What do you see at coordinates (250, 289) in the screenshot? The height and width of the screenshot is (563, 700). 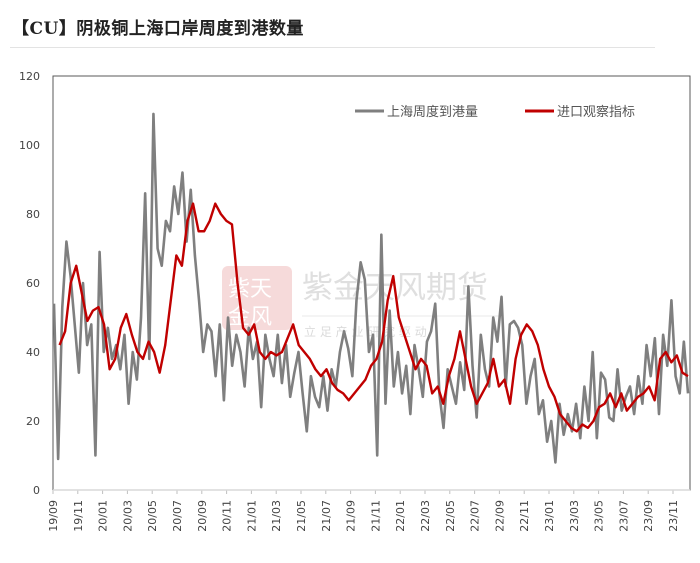 I see `watermark-seal-text-1: 紫天` at bounding box center [250, 289].